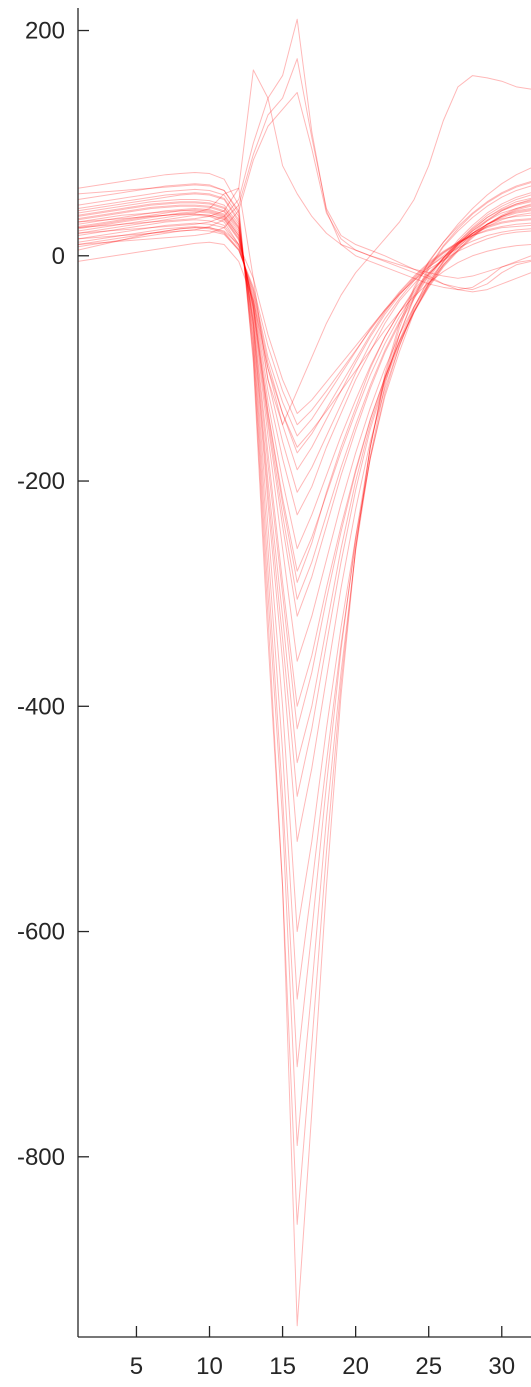 The width and height of the screenshot is (531, 1387). What do you see at coordinates (136, 1366) in the screenshot?
I see `x-tick-label: 5` at bounding box center [136, 1366].